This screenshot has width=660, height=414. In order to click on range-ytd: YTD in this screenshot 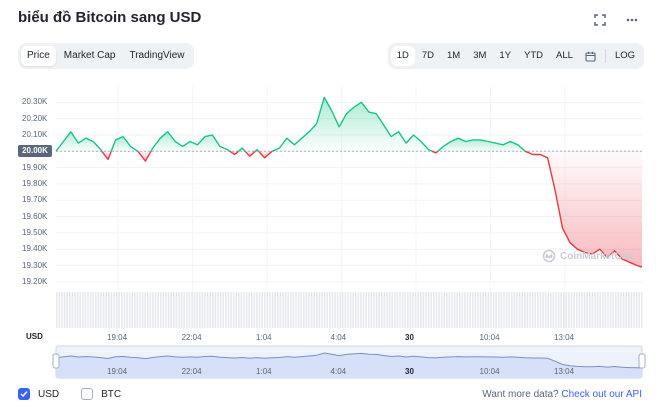, I will do `click(534, 55)`.